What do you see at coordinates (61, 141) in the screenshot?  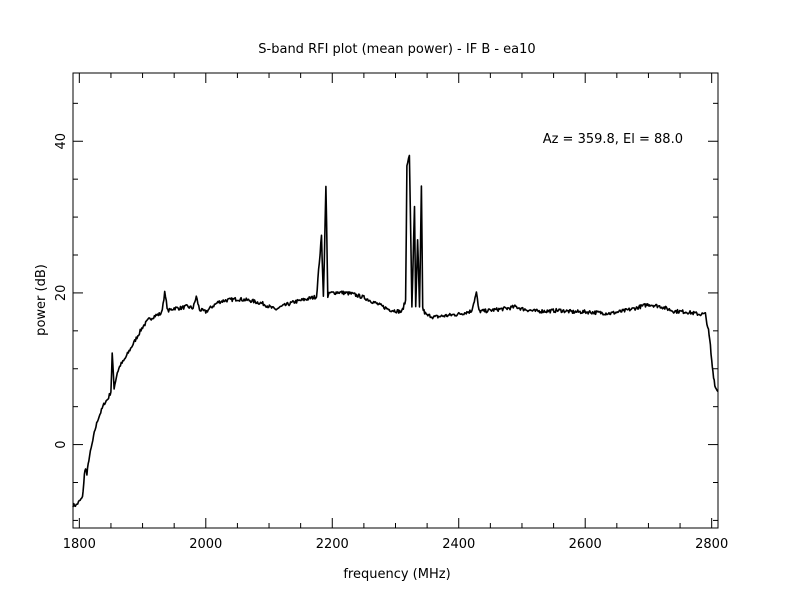 I see `y-tick-label: 40` at bounding box center [61, 141].